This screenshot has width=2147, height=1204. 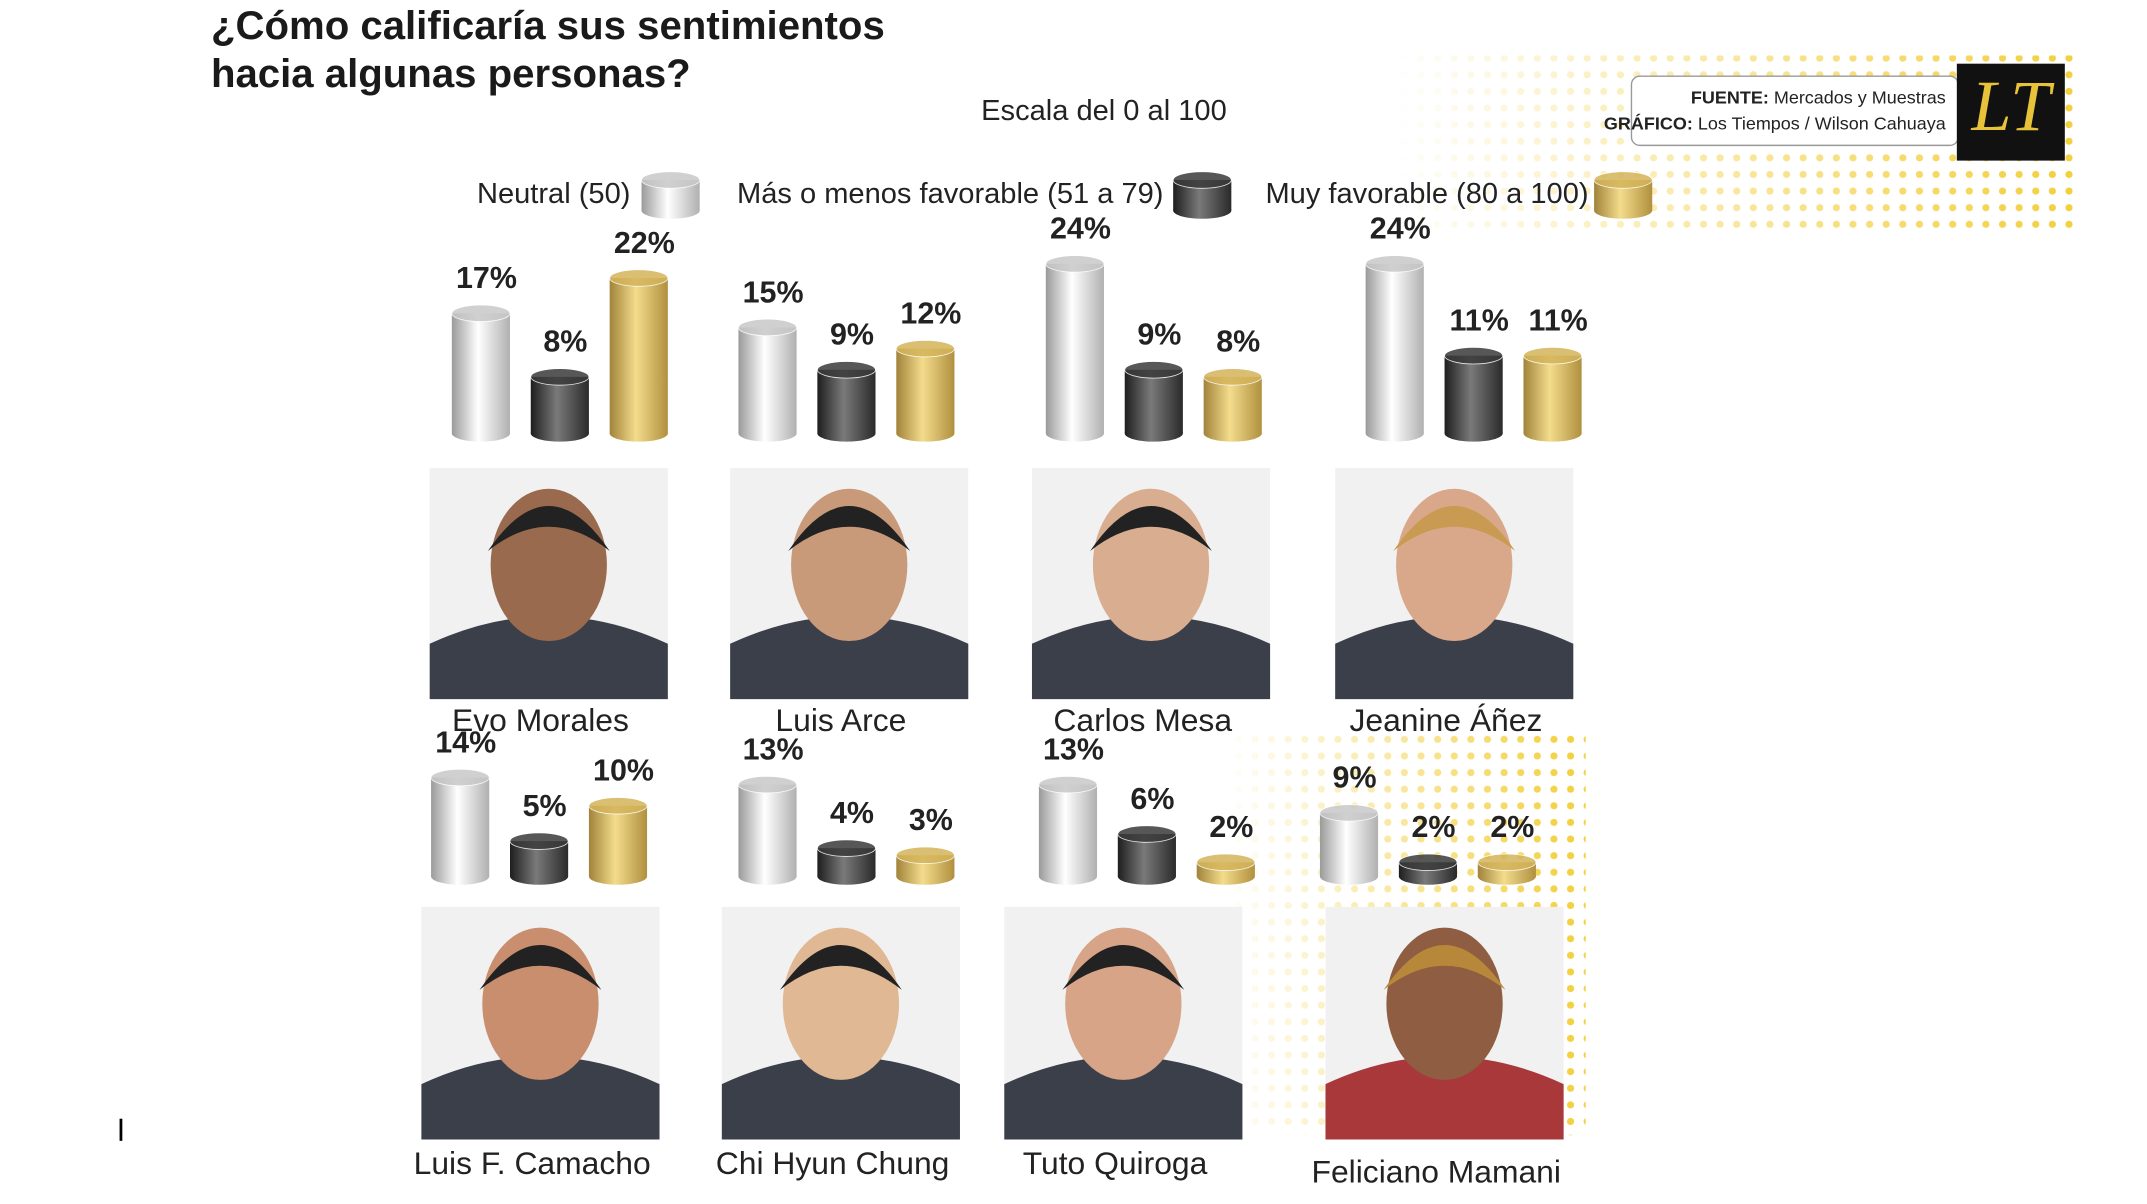 What do you see at coordinates (840, 720) in the screenshot?
I see `person-name: Luis Arce` at bounding box center [840, 720].